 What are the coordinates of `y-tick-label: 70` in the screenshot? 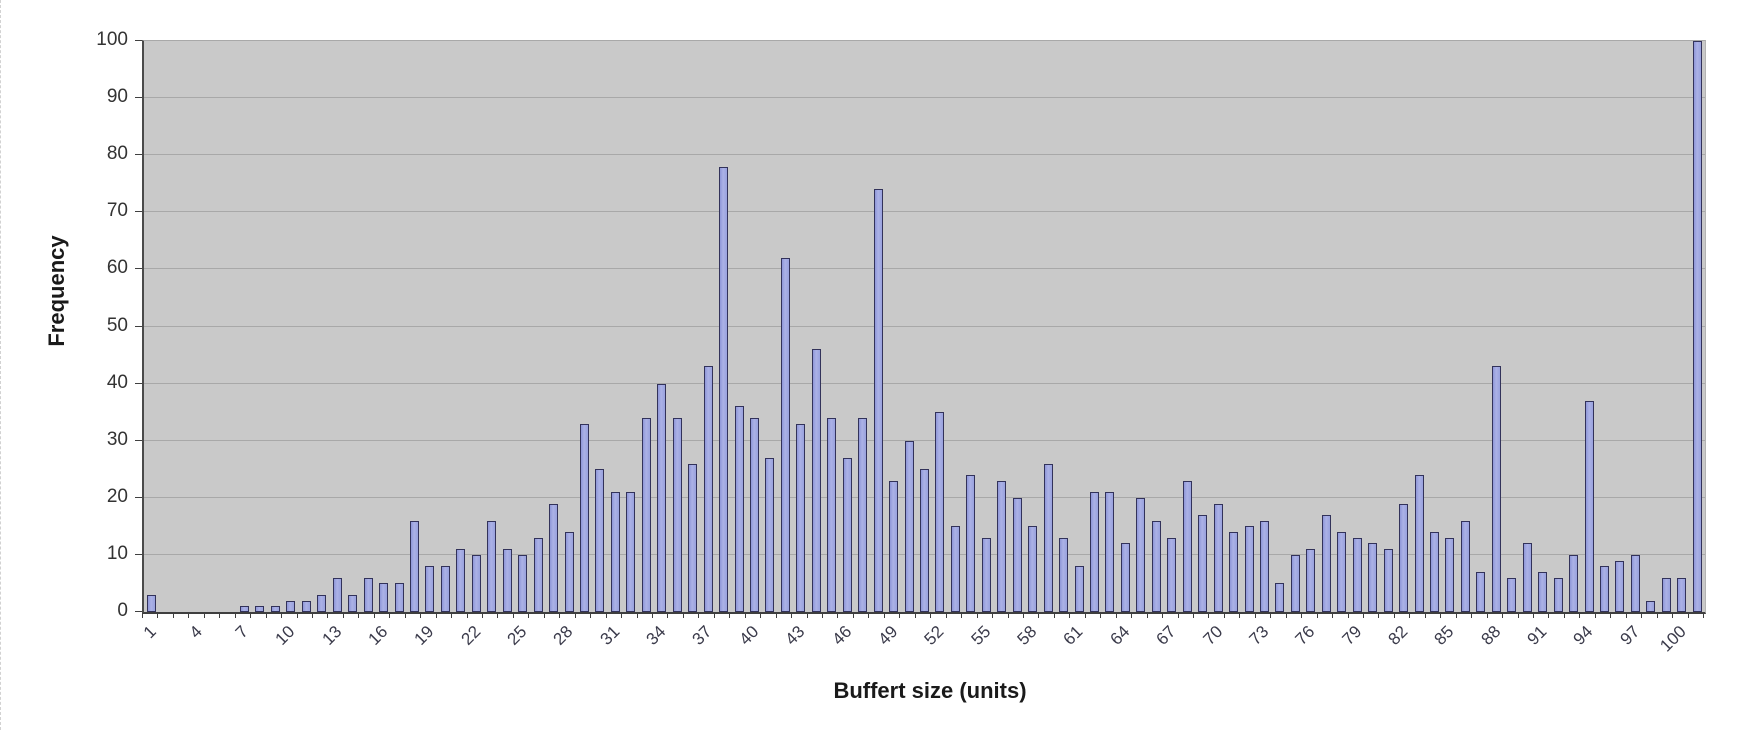 It's located at (117, 211).